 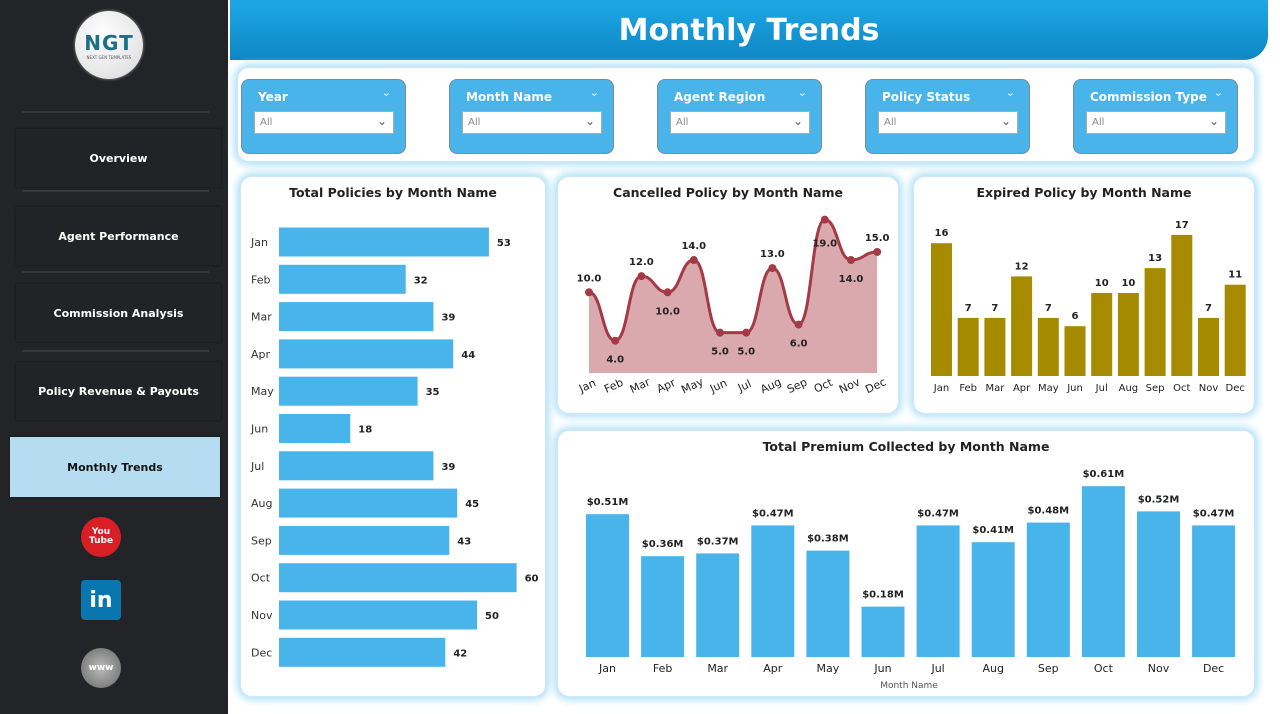 I want to click on data-label: 16, so click(x=942, y=233).